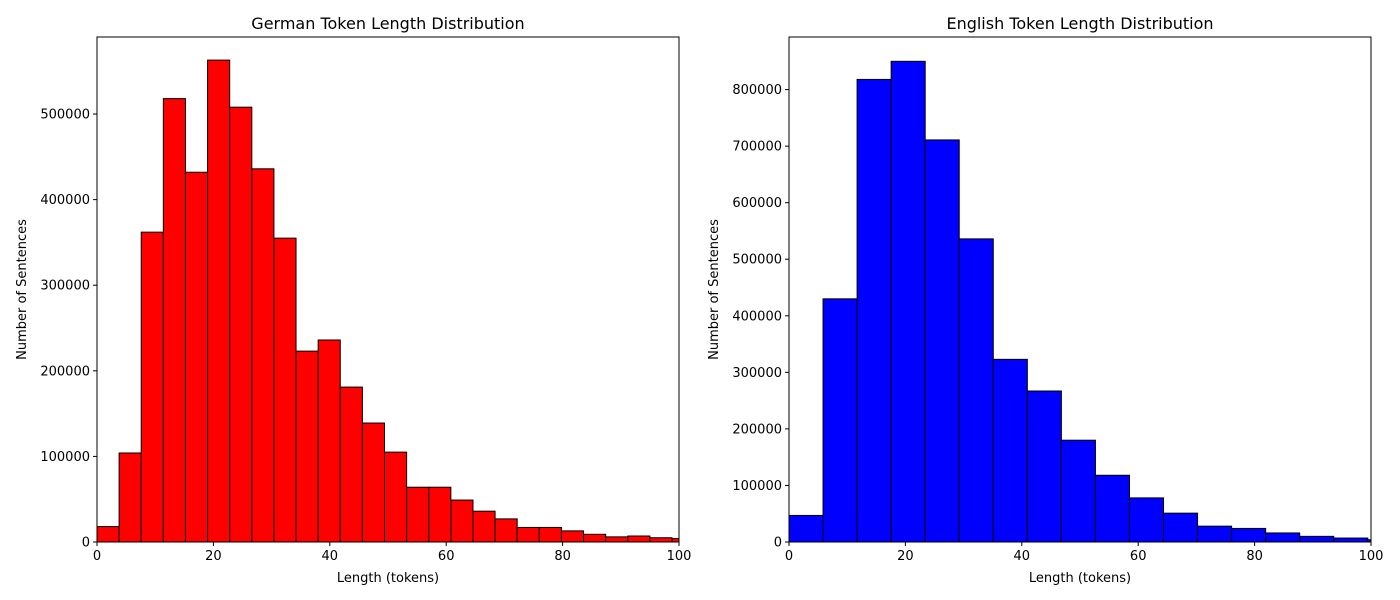  Describe the element at coordinates (387, 23) in the screenshot. I see `chart-title: German Token Length Distribution` at that location.